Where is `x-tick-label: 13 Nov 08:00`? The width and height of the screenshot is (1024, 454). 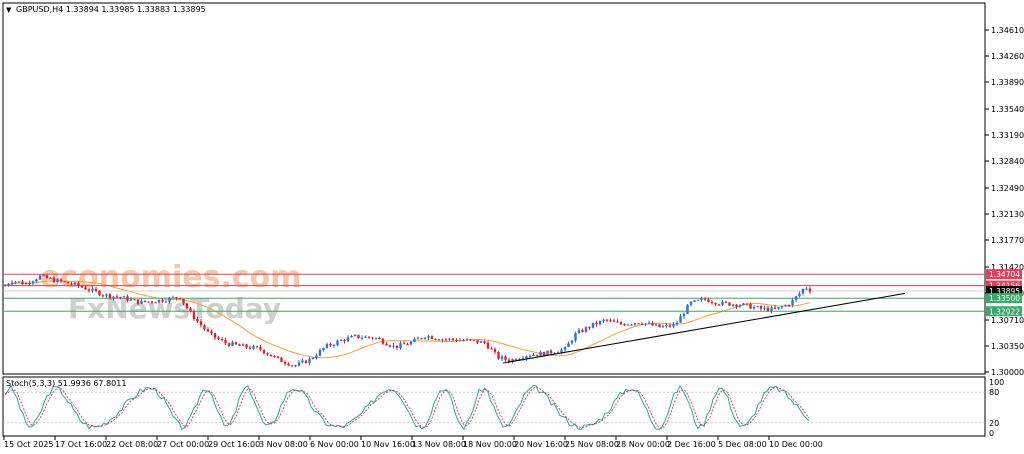
x-tick-label: 13 Nov 08:00 is located at coordinates (439, 444).